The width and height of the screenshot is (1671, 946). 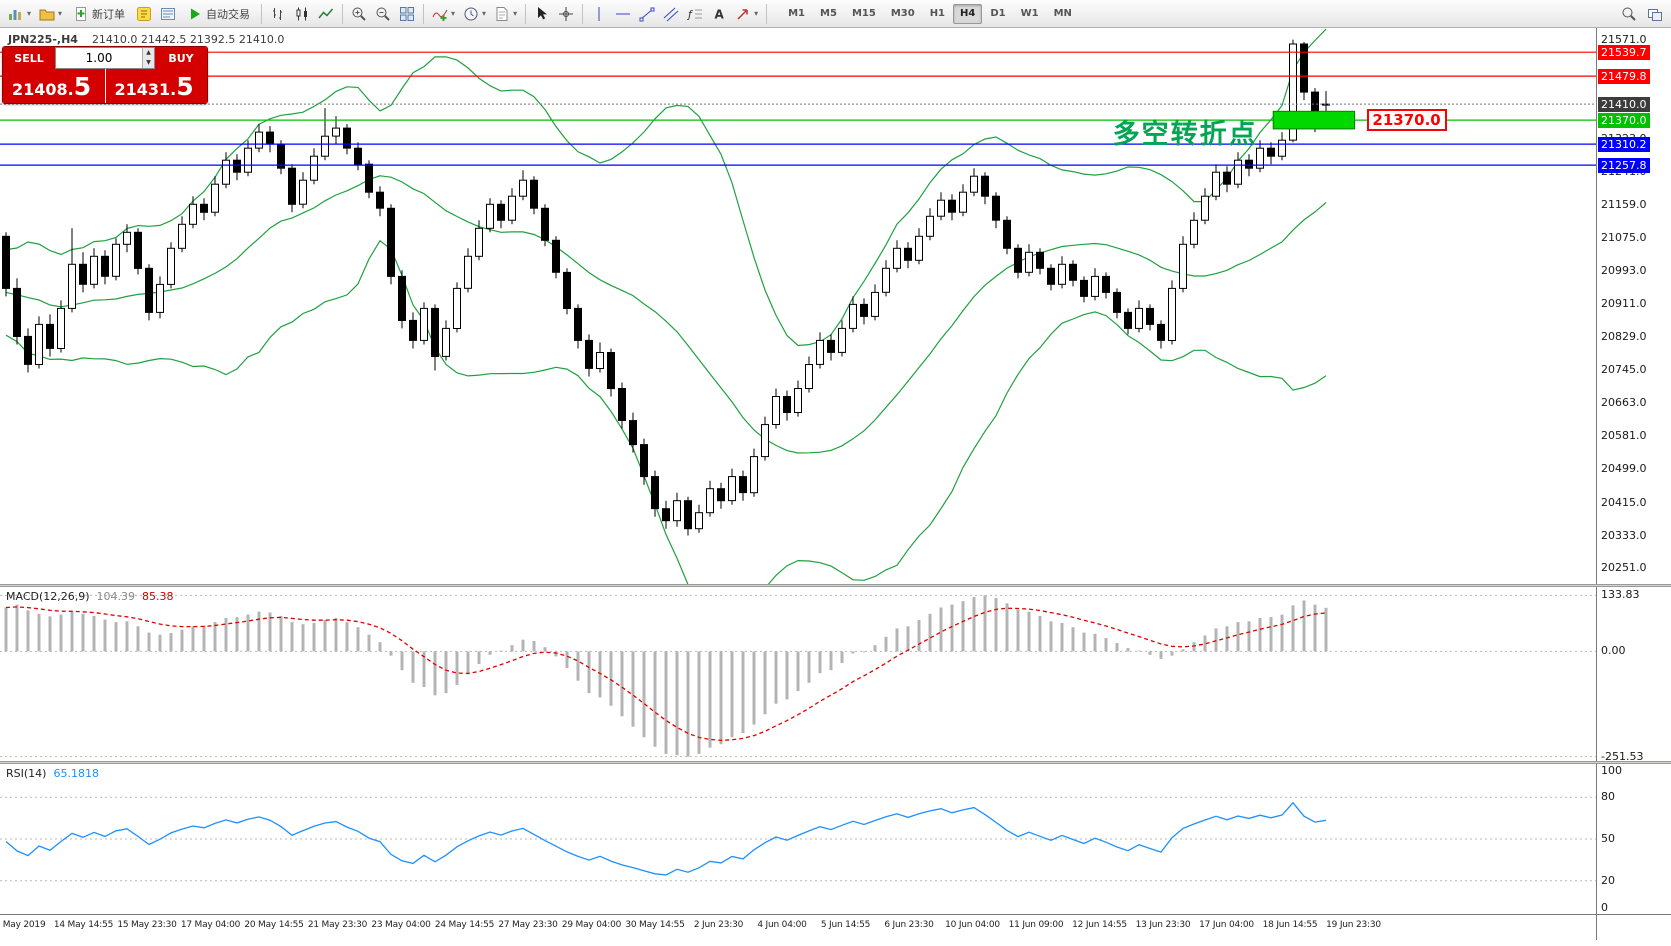 I want to click on indicators-button: ▾, so click(x=443, y=14).